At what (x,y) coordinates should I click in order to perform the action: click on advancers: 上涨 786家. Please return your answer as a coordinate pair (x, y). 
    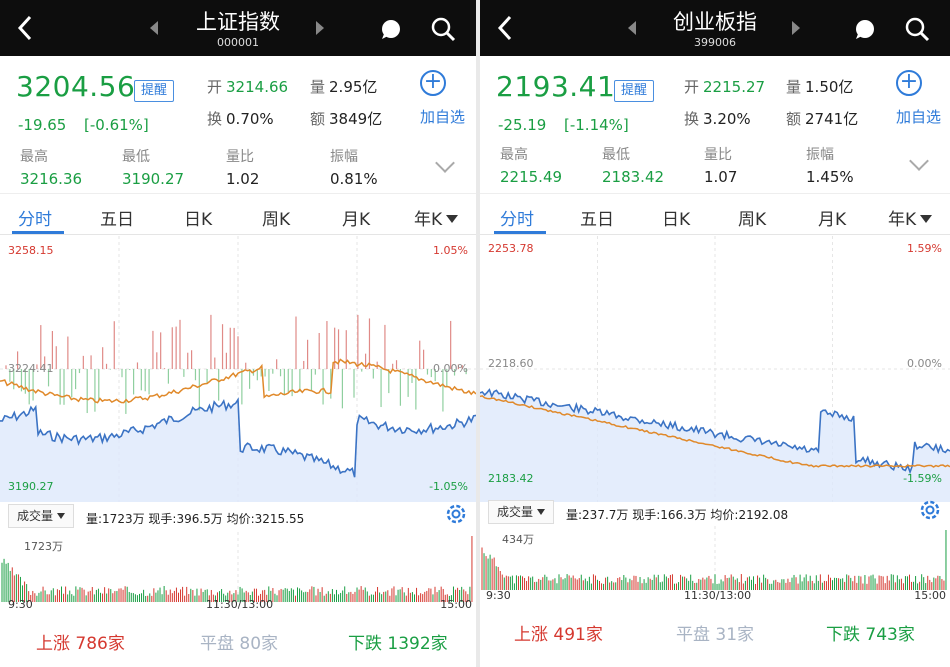
    Looking at the image, I should click on (80, 644).